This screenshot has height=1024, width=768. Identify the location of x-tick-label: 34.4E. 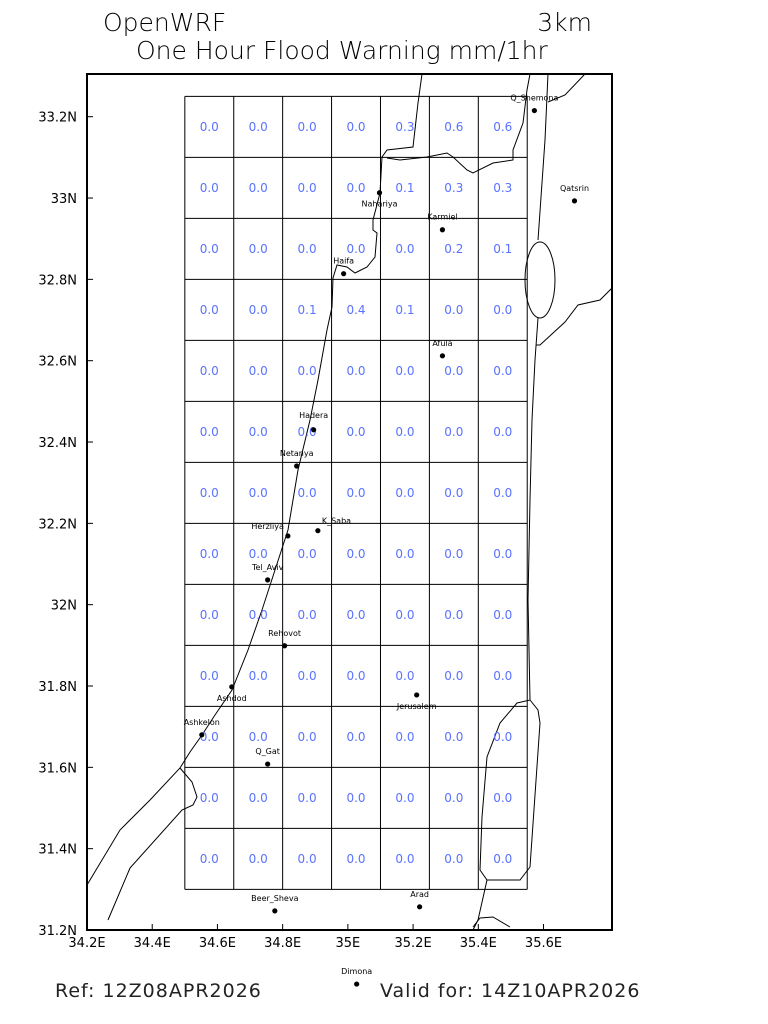
(152, 943).